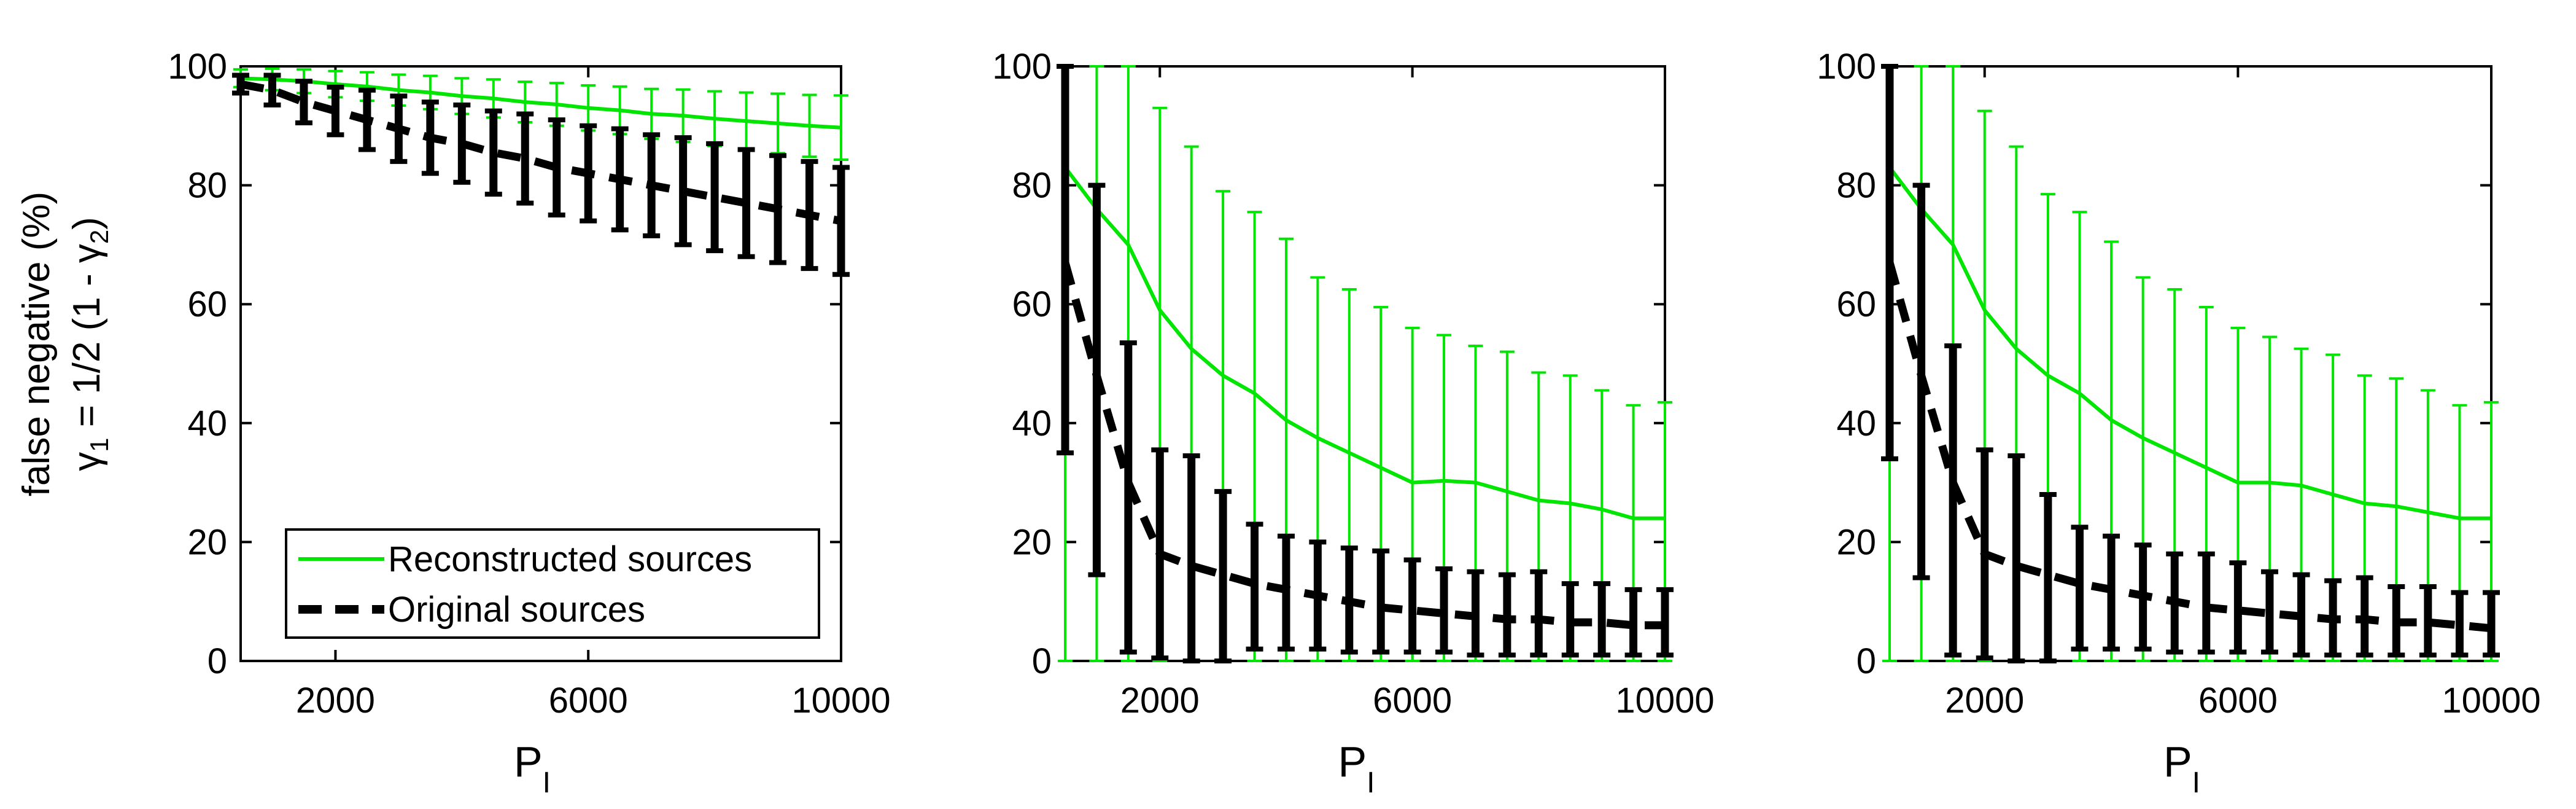  Describe the element at coordinates (570, 559) in the screenshot. I see `legend-reconstructed-label: Reconstructed sources` at that location.